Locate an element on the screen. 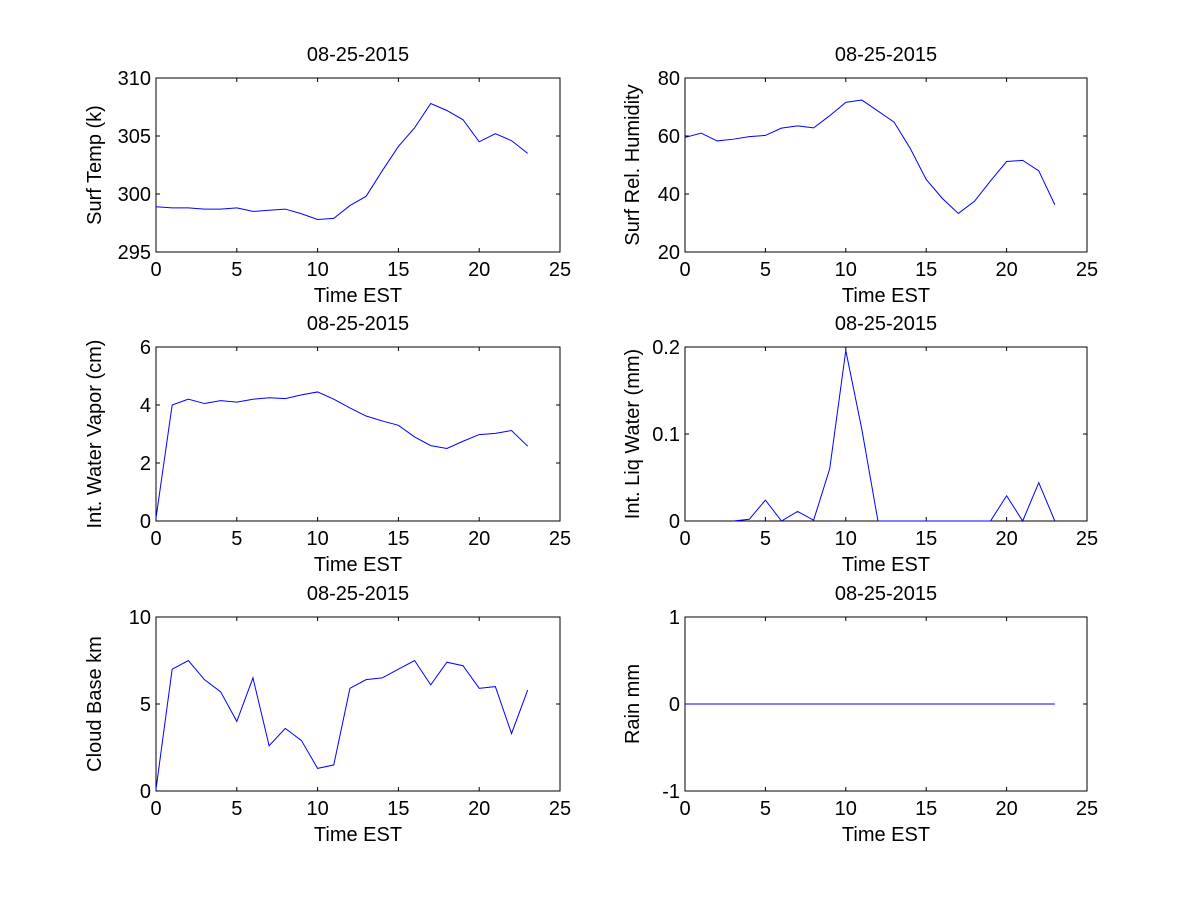 Image resolution: width=1200 pixels, height=900 pixels. y-tick-label: 2 is located at coordinates (145, 464).